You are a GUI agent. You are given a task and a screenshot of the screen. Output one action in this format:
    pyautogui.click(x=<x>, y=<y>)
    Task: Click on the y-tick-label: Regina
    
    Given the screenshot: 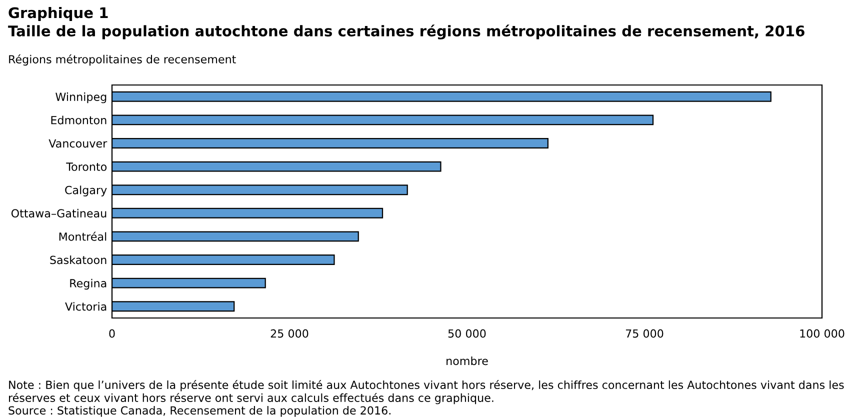 What is the action you would take?
    pyautogui.click(x=88, y=284)
    